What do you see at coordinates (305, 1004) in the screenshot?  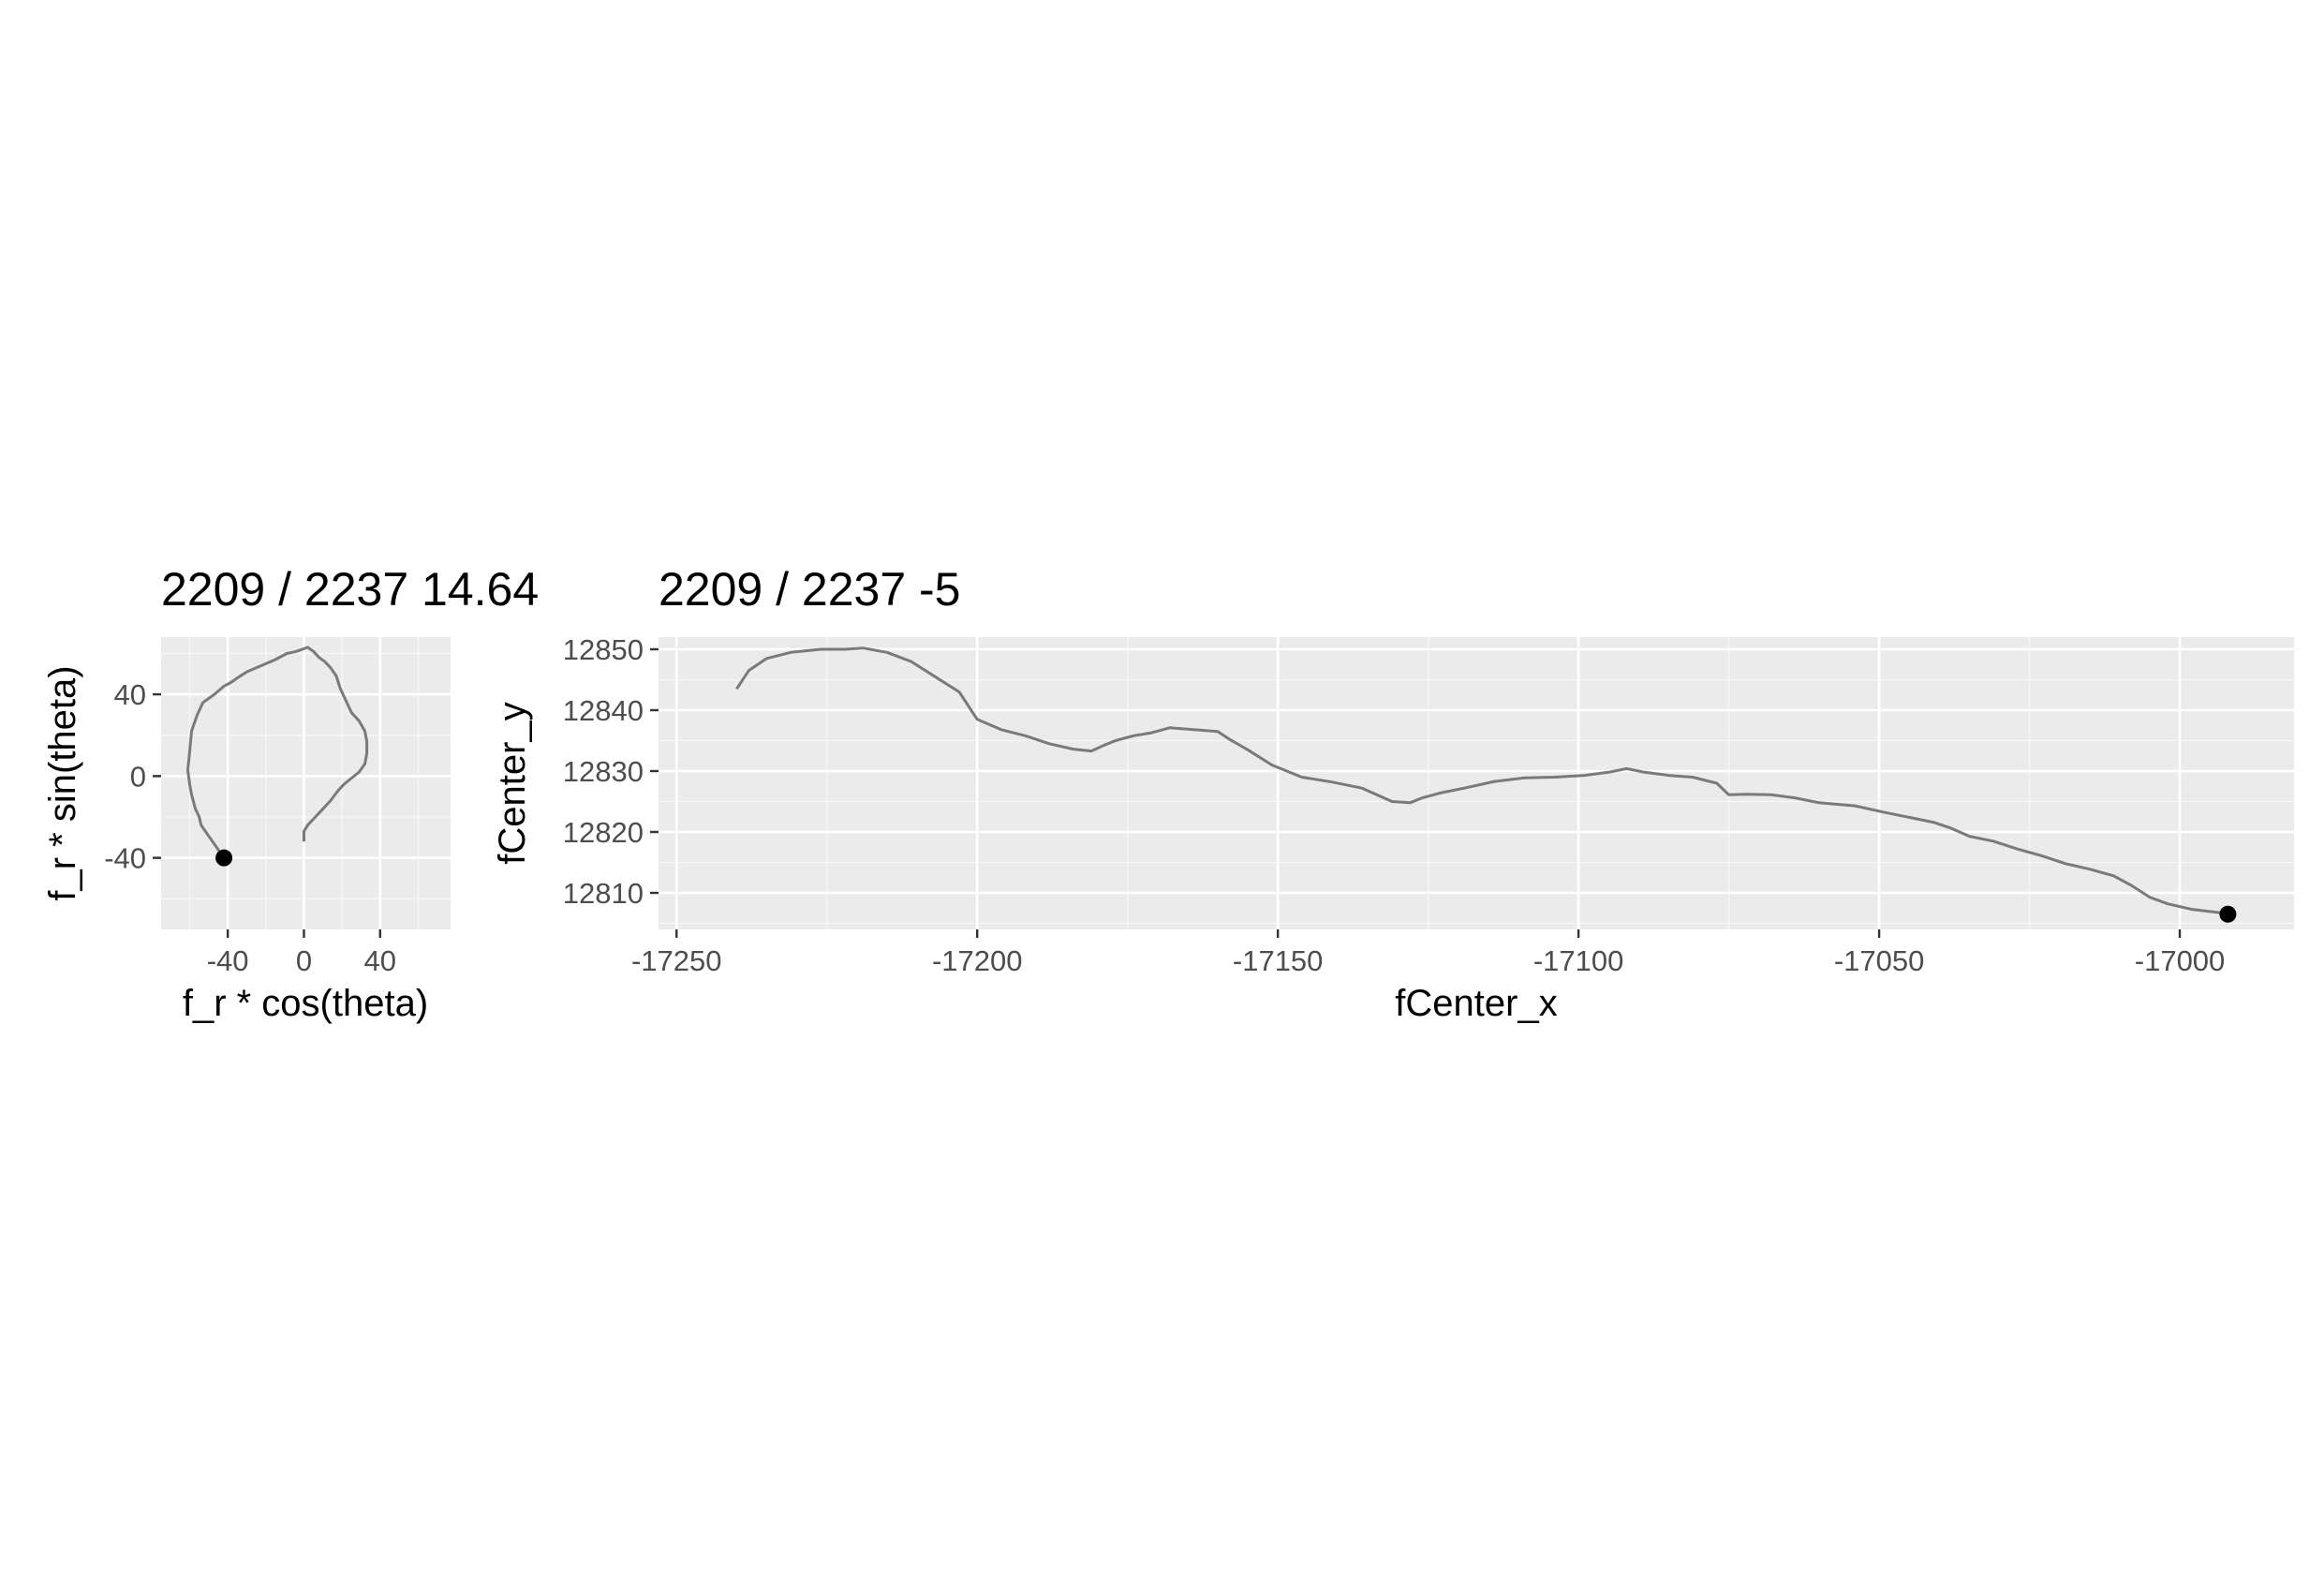 I see `x-axis-title: f_r * cos(theta)` at bounding box center [305, 1004].